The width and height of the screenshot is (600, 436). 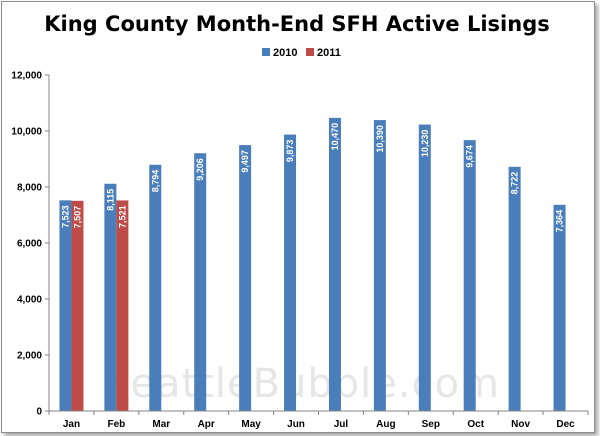 I want to click on x-tick-label: Apr, so click(x=206, y=424).